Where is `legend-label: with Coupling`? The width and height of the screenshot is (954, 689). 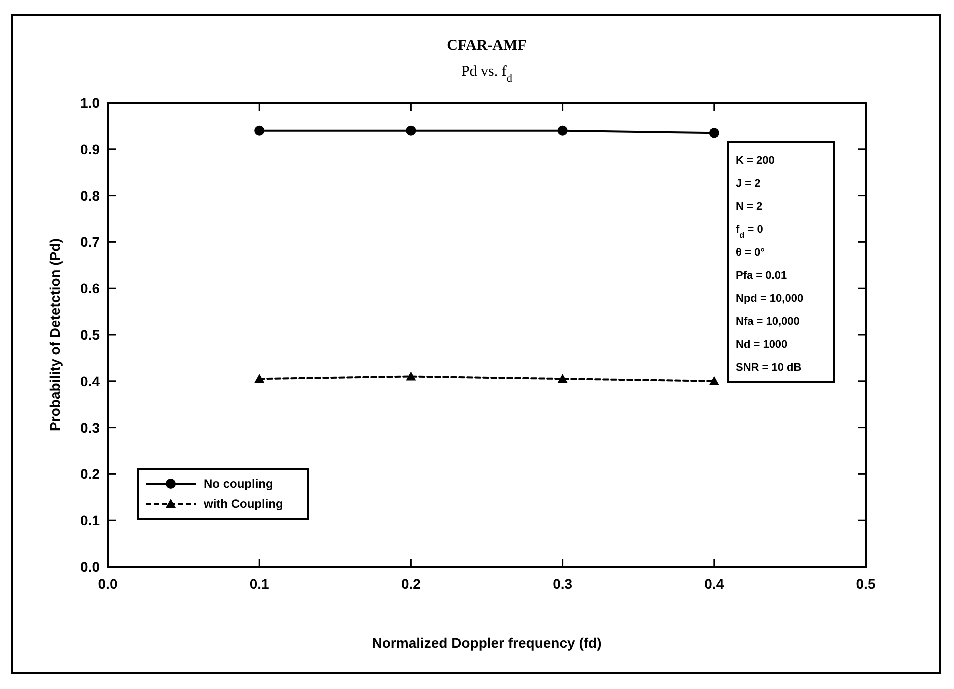 legend-label: with Coupling is located at coordinates (243, 504).